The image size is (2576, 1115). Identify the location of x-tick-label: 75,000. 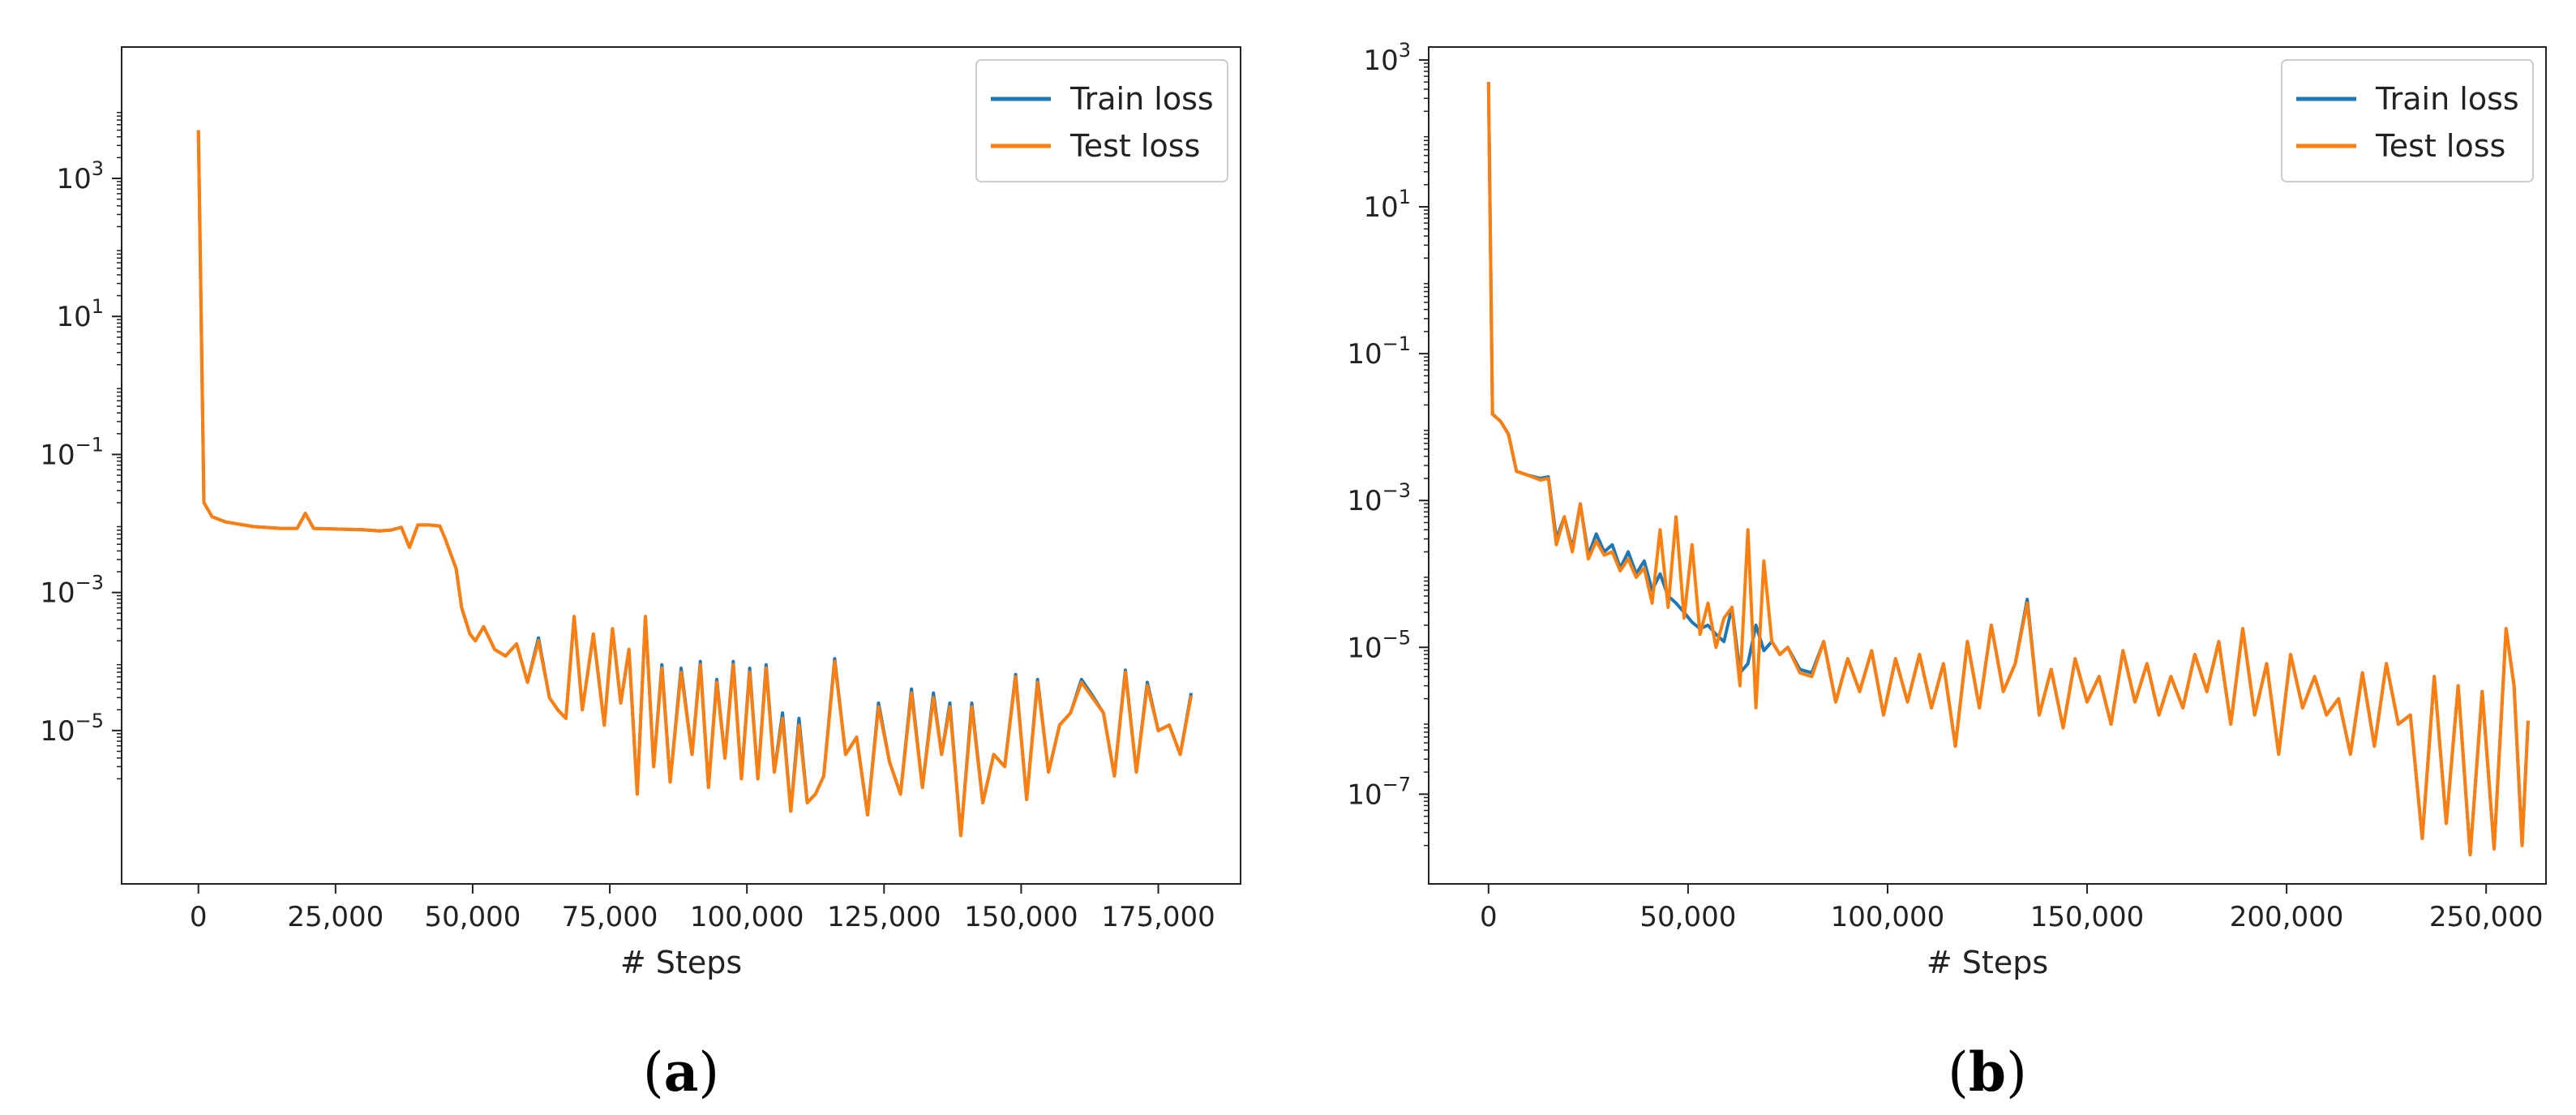
(610, 917).